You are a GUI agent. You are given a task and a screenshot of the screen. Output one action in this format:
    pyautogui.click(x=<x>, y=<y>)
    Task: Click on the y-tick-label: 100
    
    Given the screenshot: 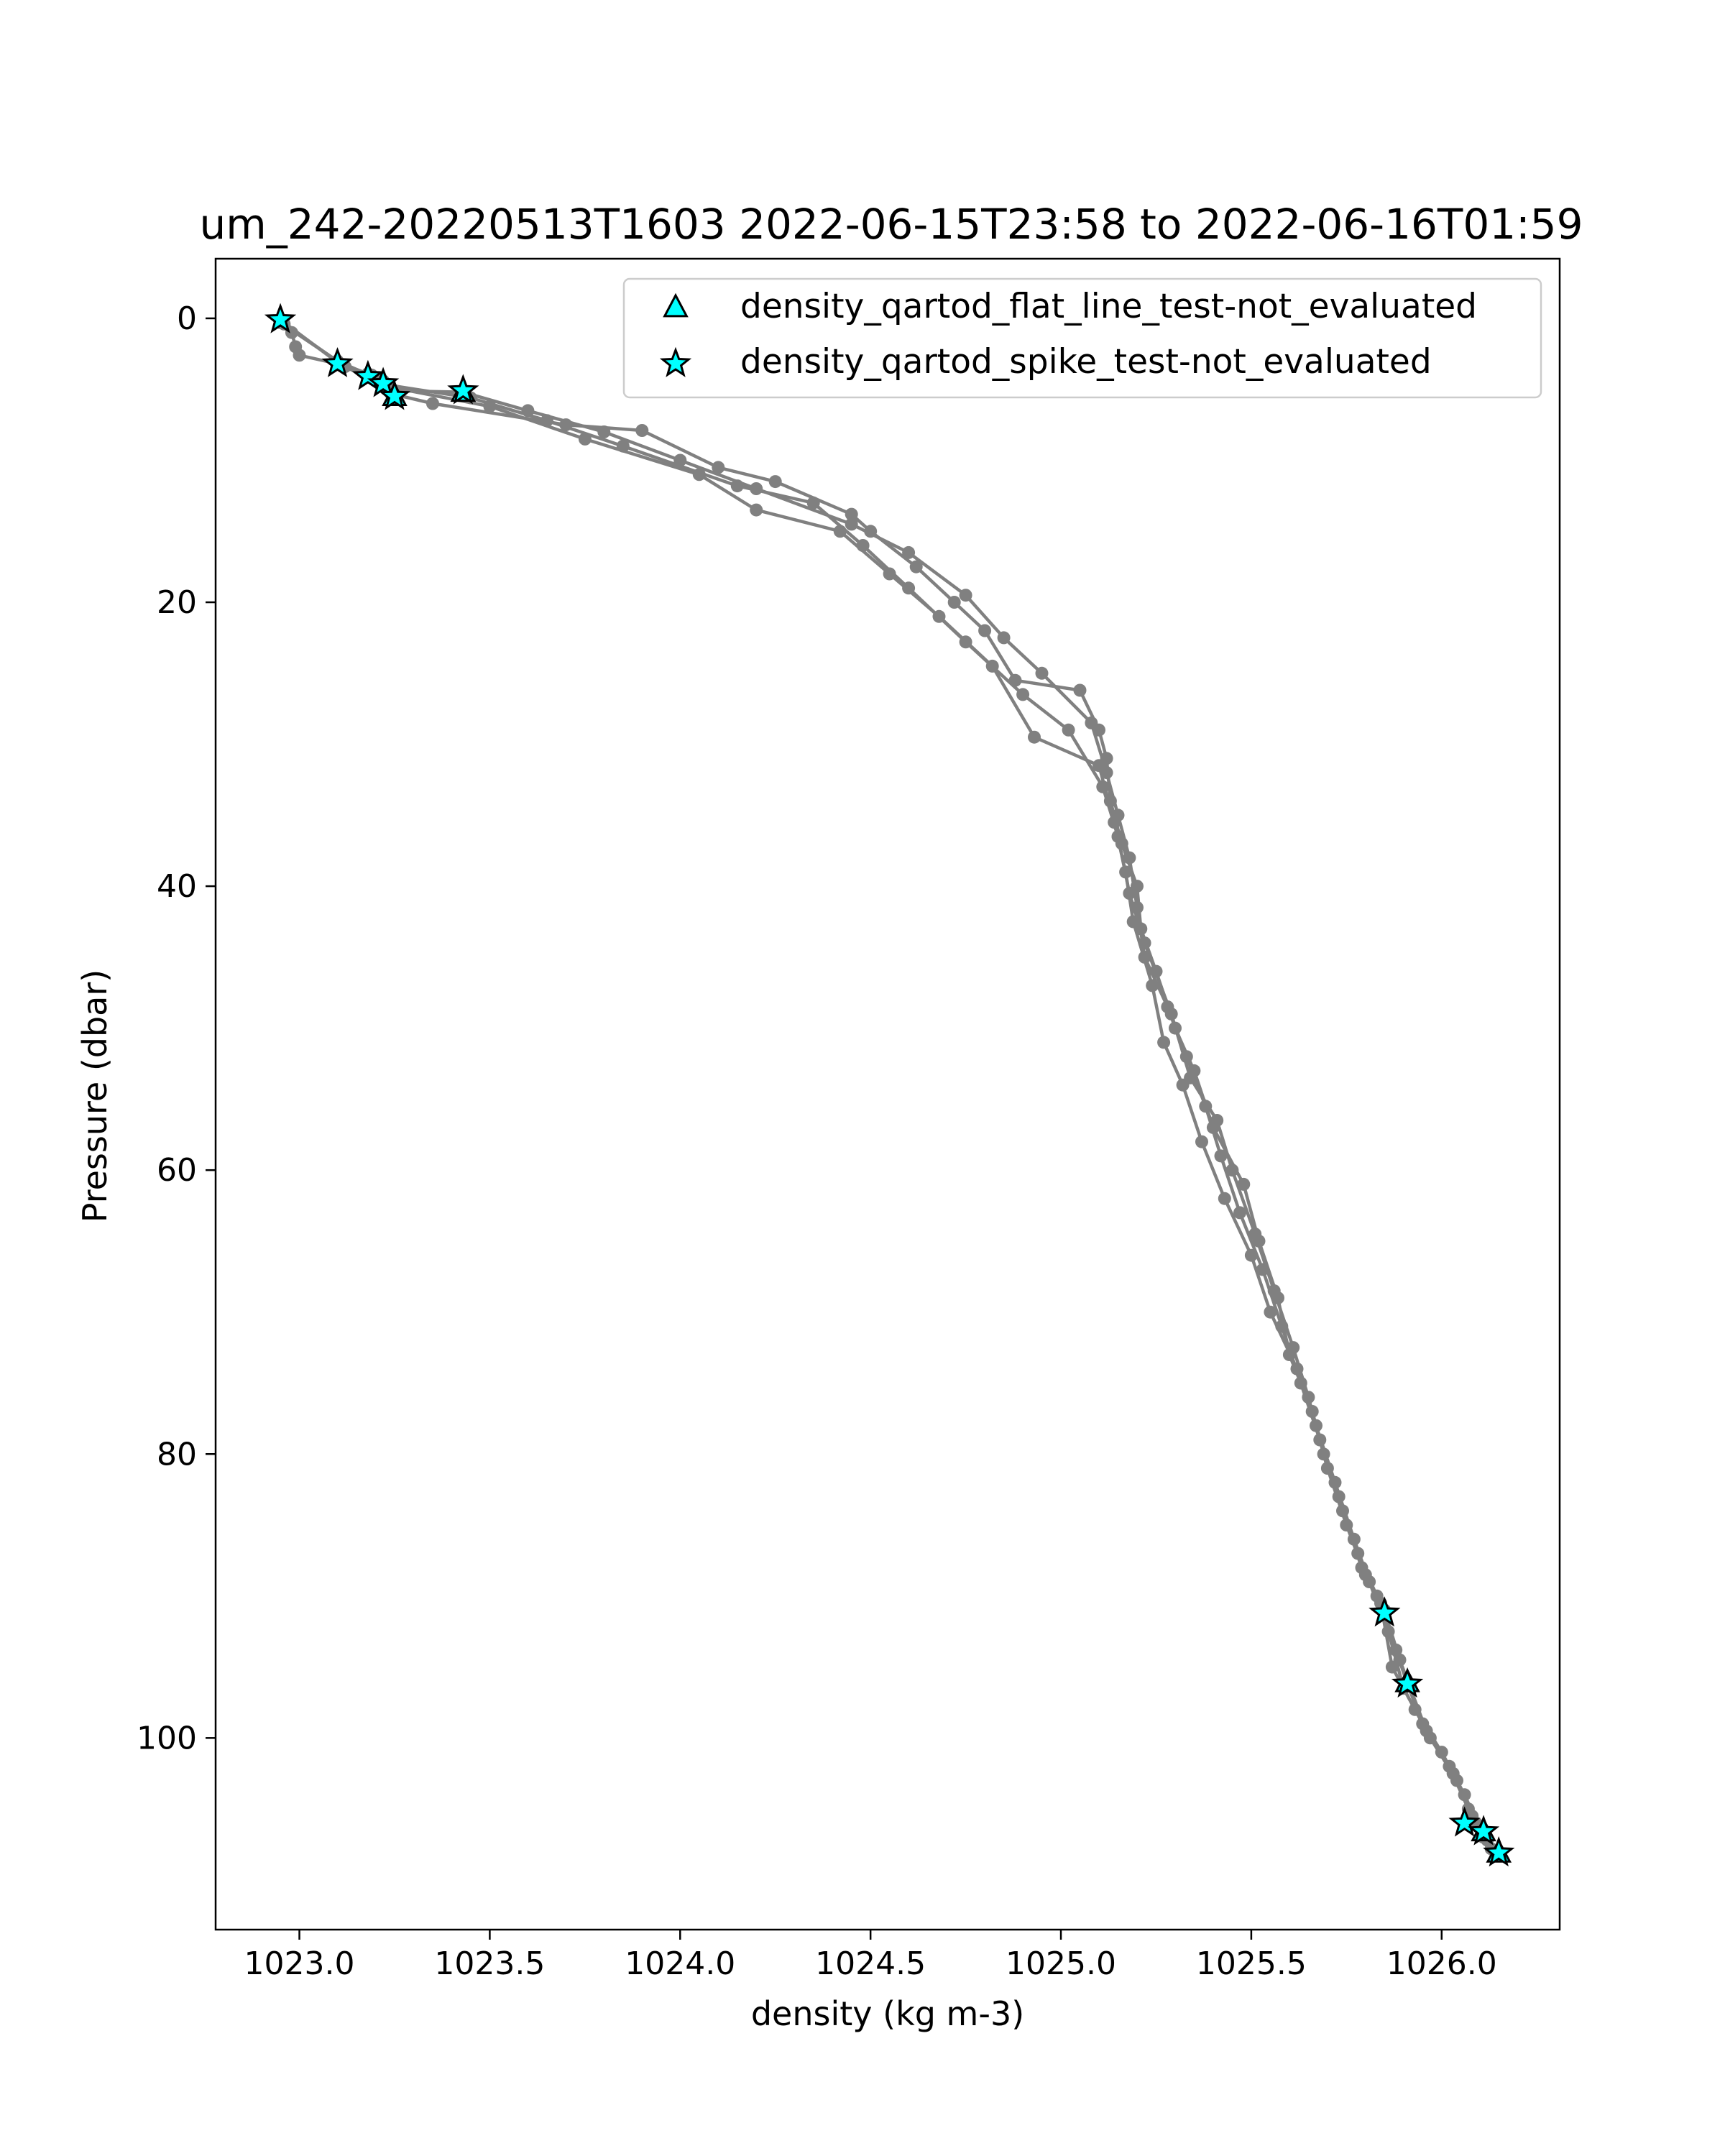 What is the action you would take?
    pyautogui.click(x=167, y=1738)
    